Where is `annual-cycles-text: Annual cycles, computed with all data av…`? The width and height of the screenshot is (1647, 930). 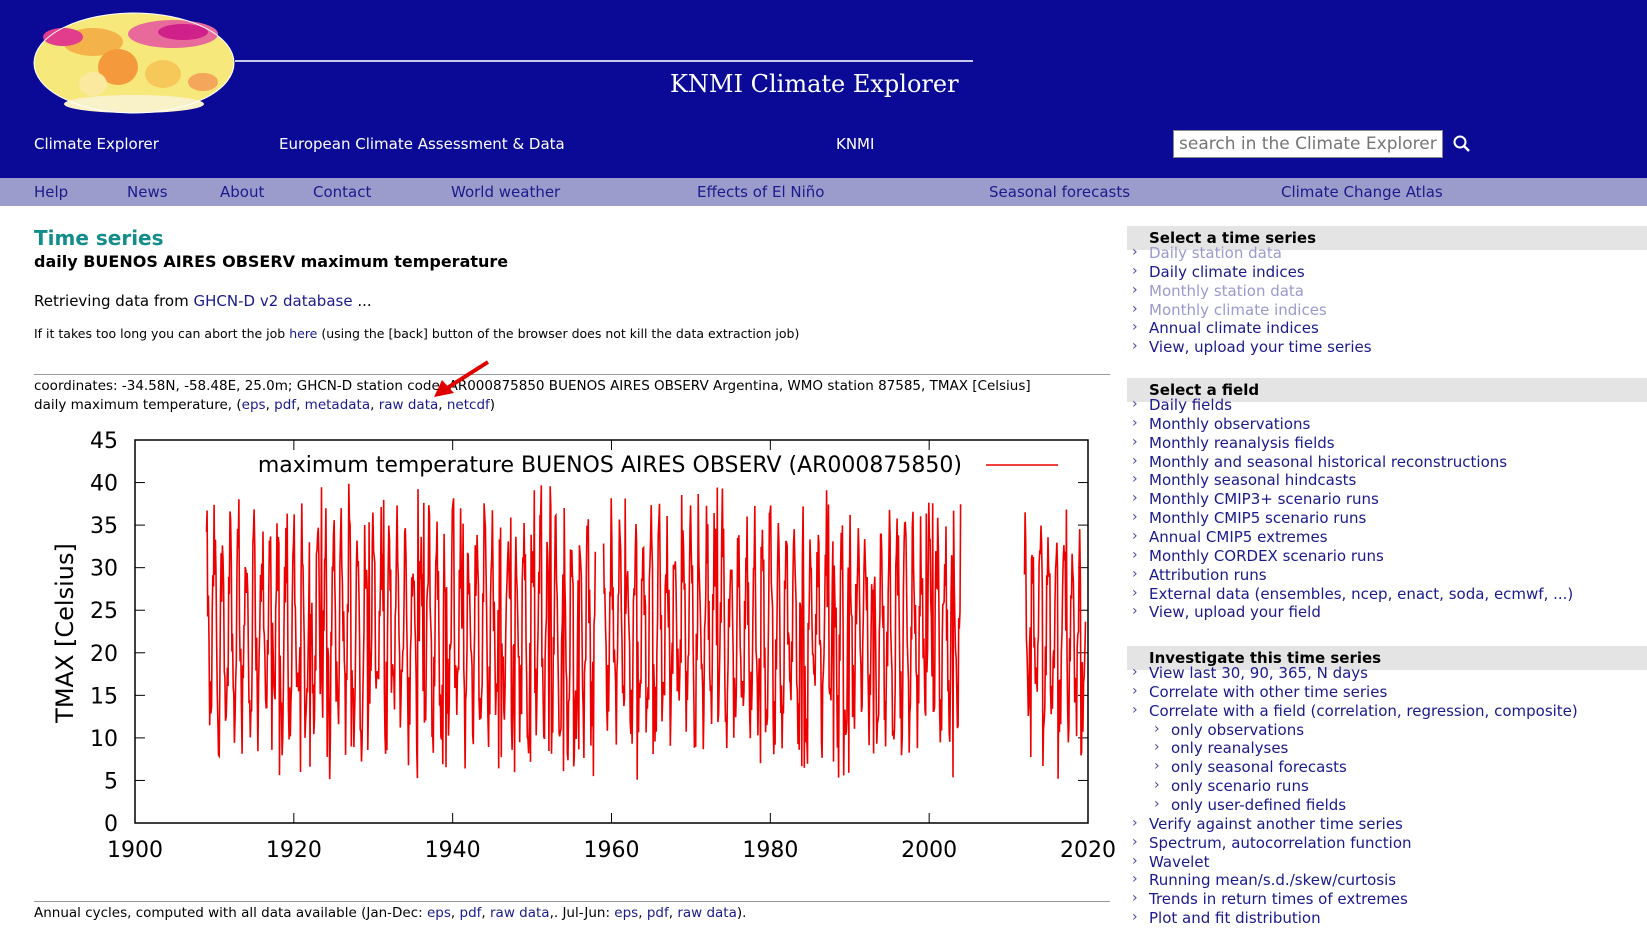
annual-cycles-text: Annual cycles, computed with all data av… is located at coordinates (390, 913).